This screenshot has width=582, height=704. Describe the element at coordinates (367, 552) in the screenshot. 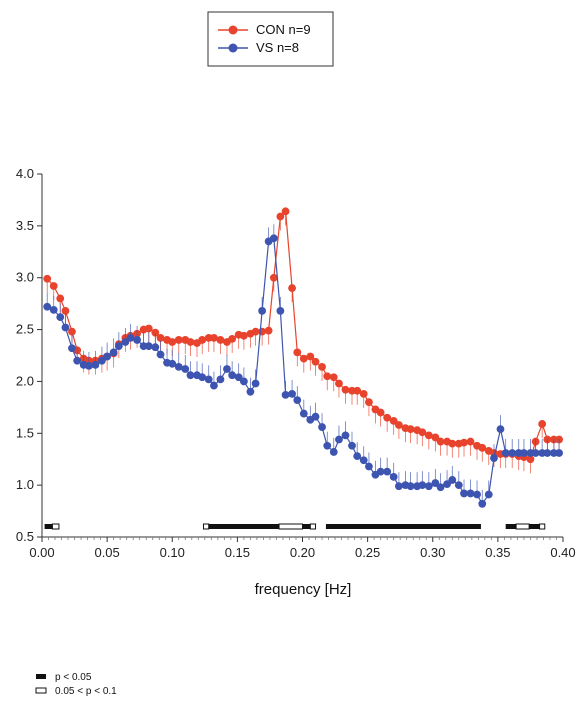

I see `x-tick-label-5: 0.25` at that location.